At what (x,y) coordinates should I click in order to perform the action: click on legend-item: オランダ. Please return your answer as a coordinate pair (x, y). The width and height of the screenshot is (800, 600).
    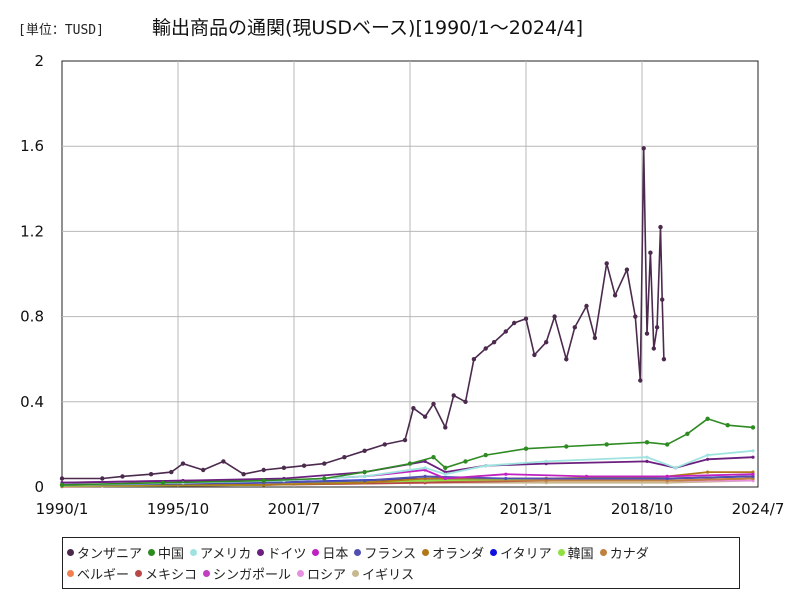
    Looking at the image, I should click on (453, 552).